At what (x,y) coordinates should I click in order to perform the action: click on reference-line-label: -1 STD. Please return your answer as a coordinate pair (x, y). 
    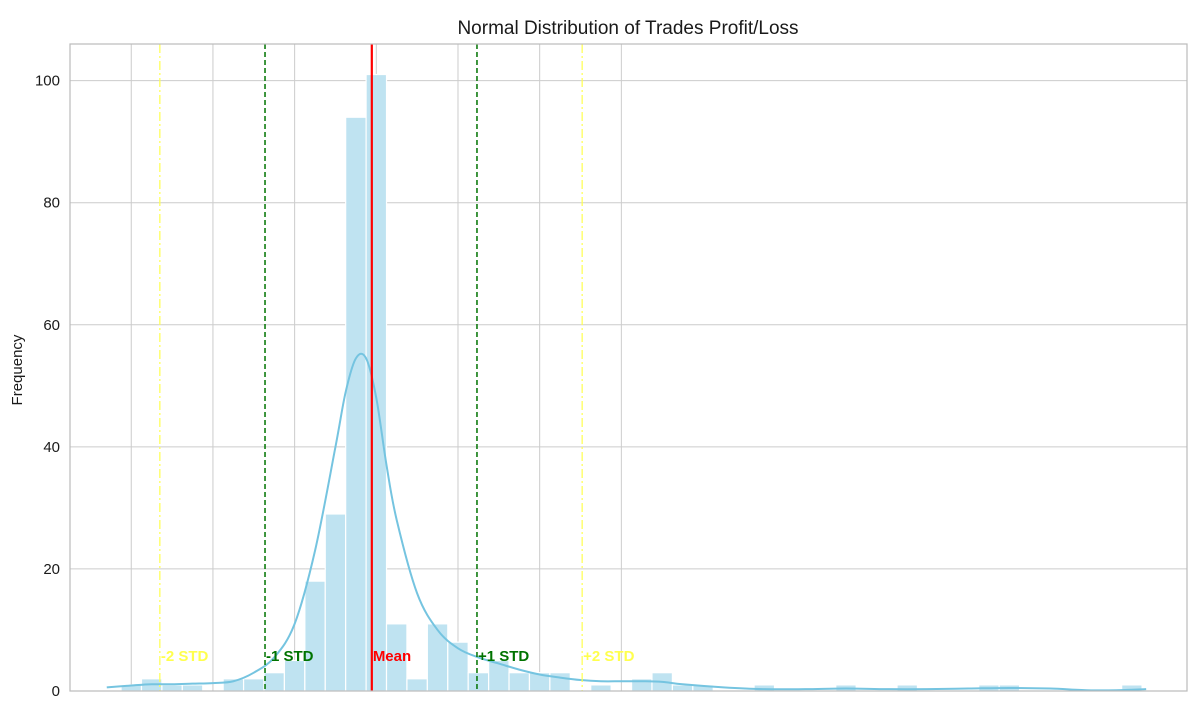
    Looking at the image, I should click on (290, 656).